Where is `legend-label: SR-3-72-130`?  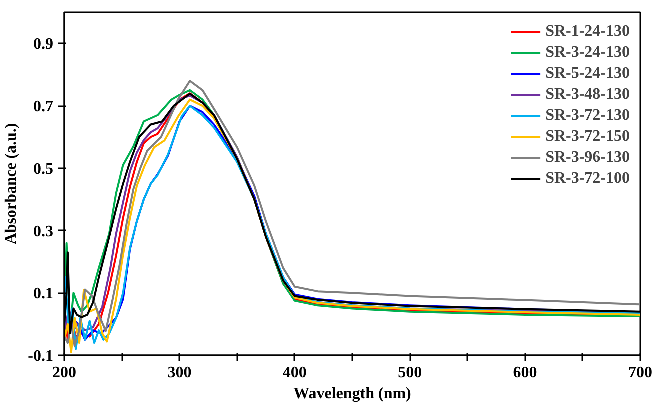
legend-label: SR-3-72-130 is located at coordinates (588, 116).